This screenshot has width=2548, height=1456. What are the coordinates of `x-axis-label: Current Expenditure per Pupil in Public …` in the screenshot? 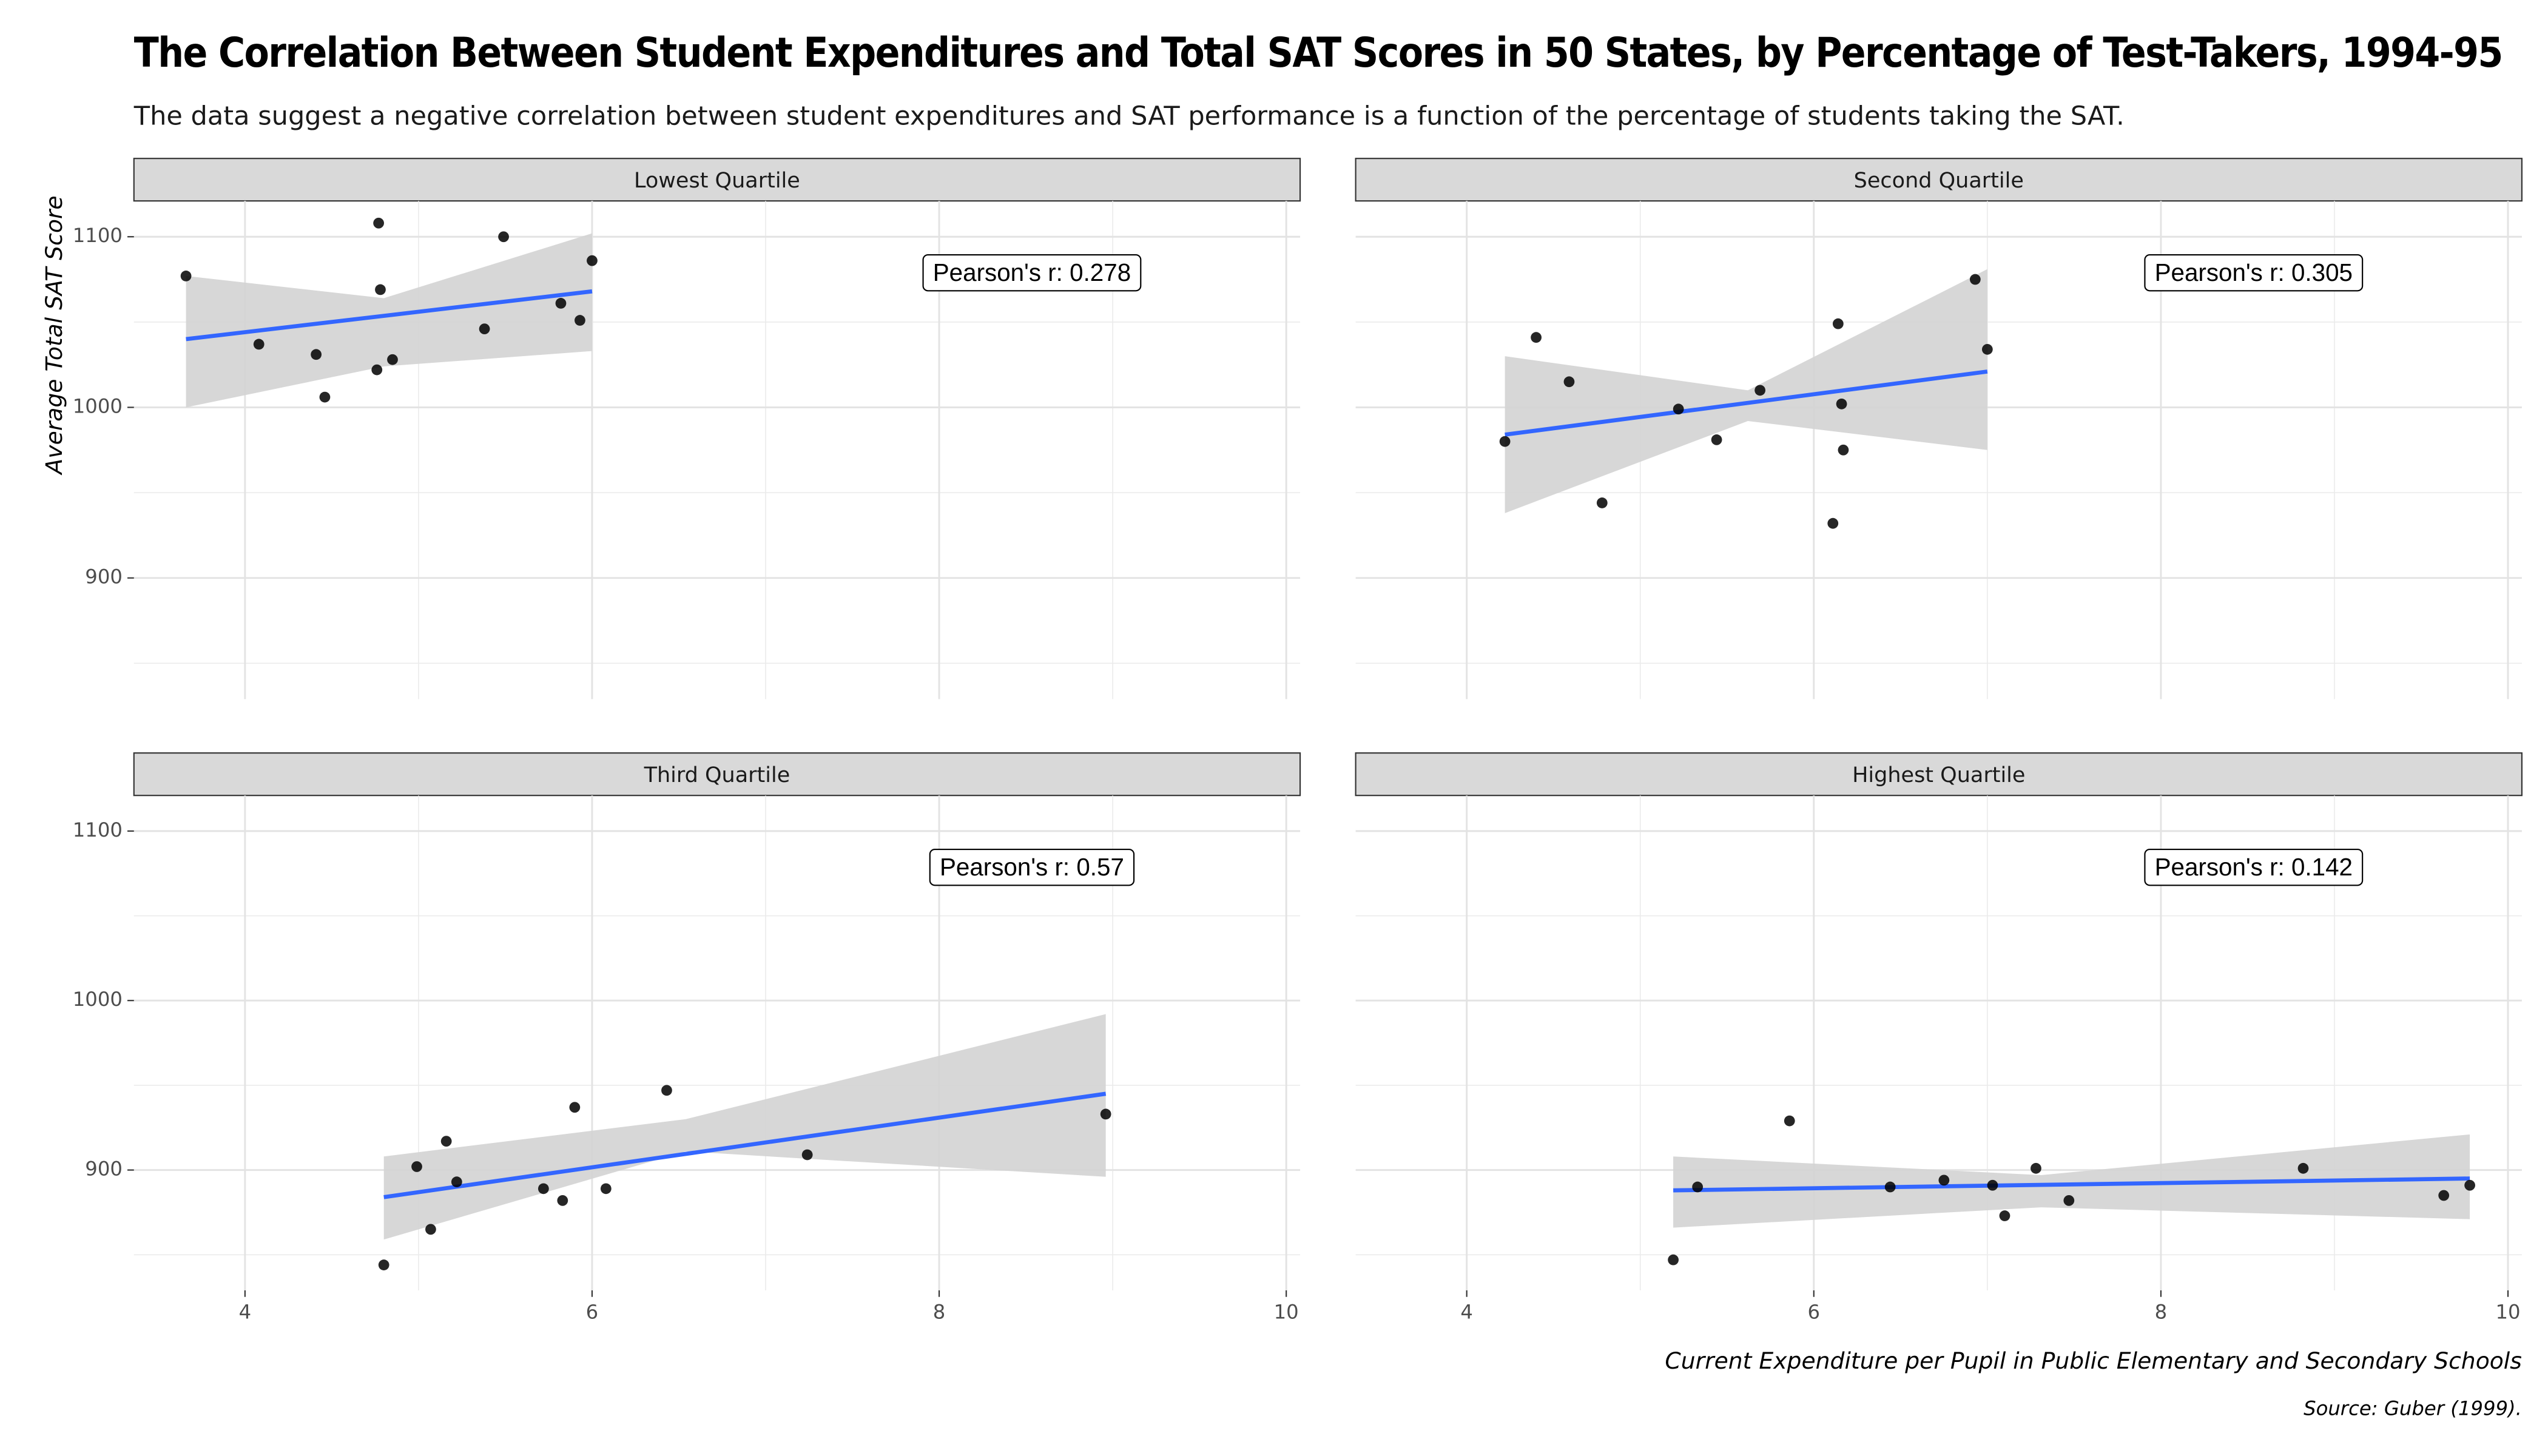 It's located at (2093, 1360).